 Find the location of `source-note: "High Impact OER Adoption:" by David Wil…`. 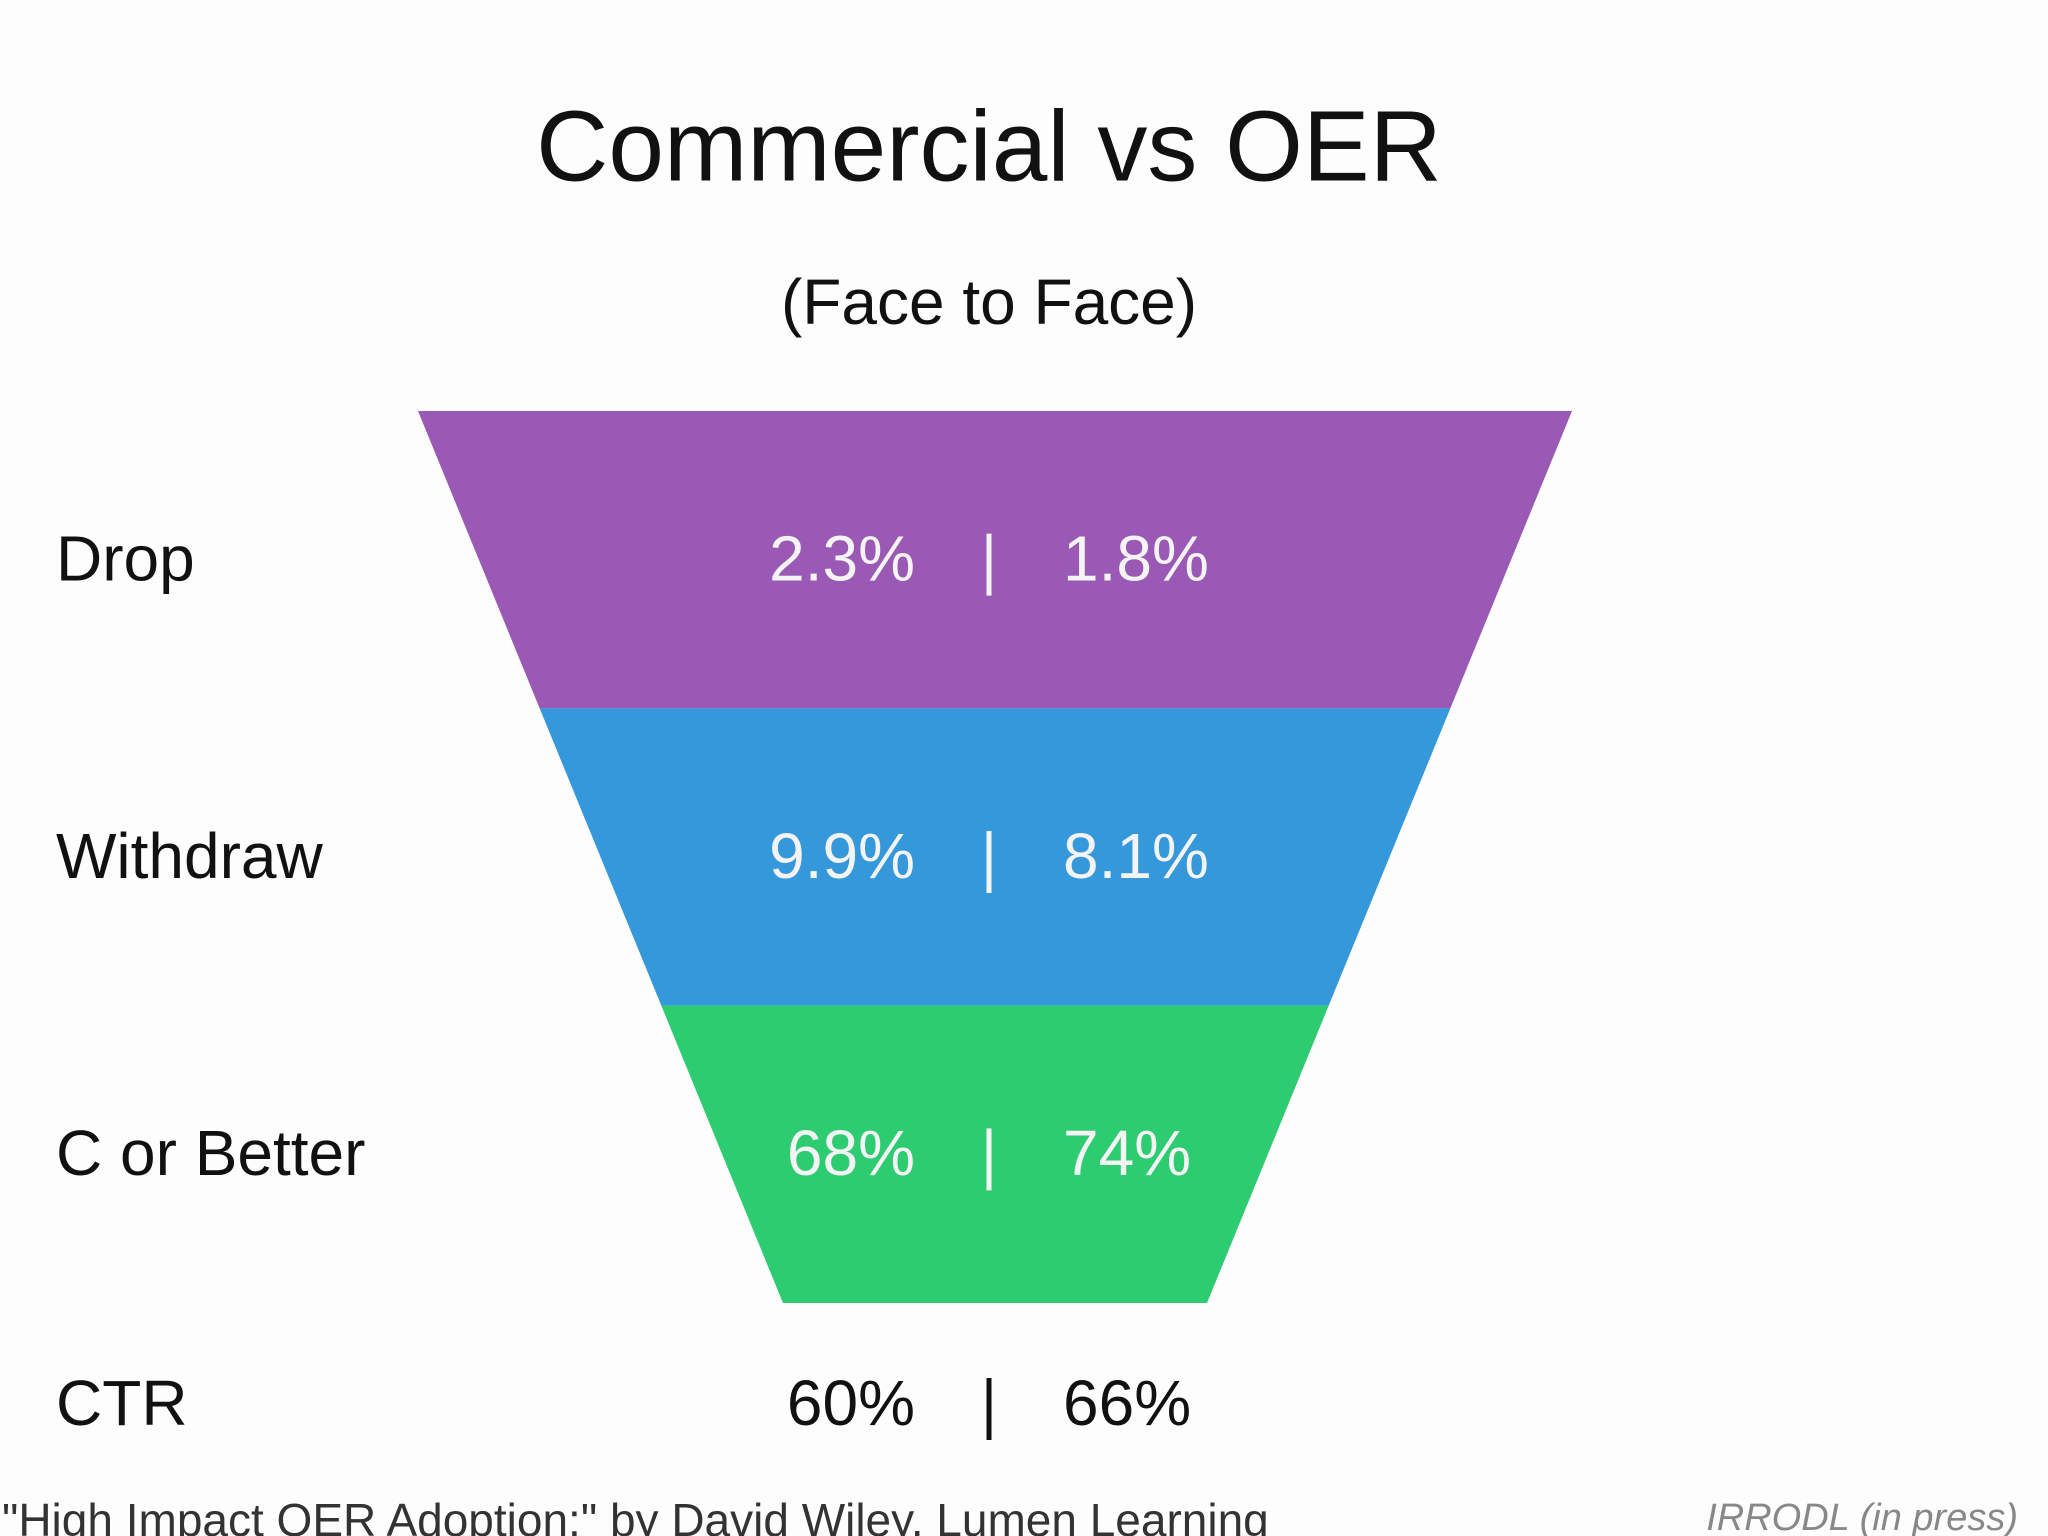

source-note: "High Impact OER Adoption:" by David Wil… is located at coordinates (635, 1515).